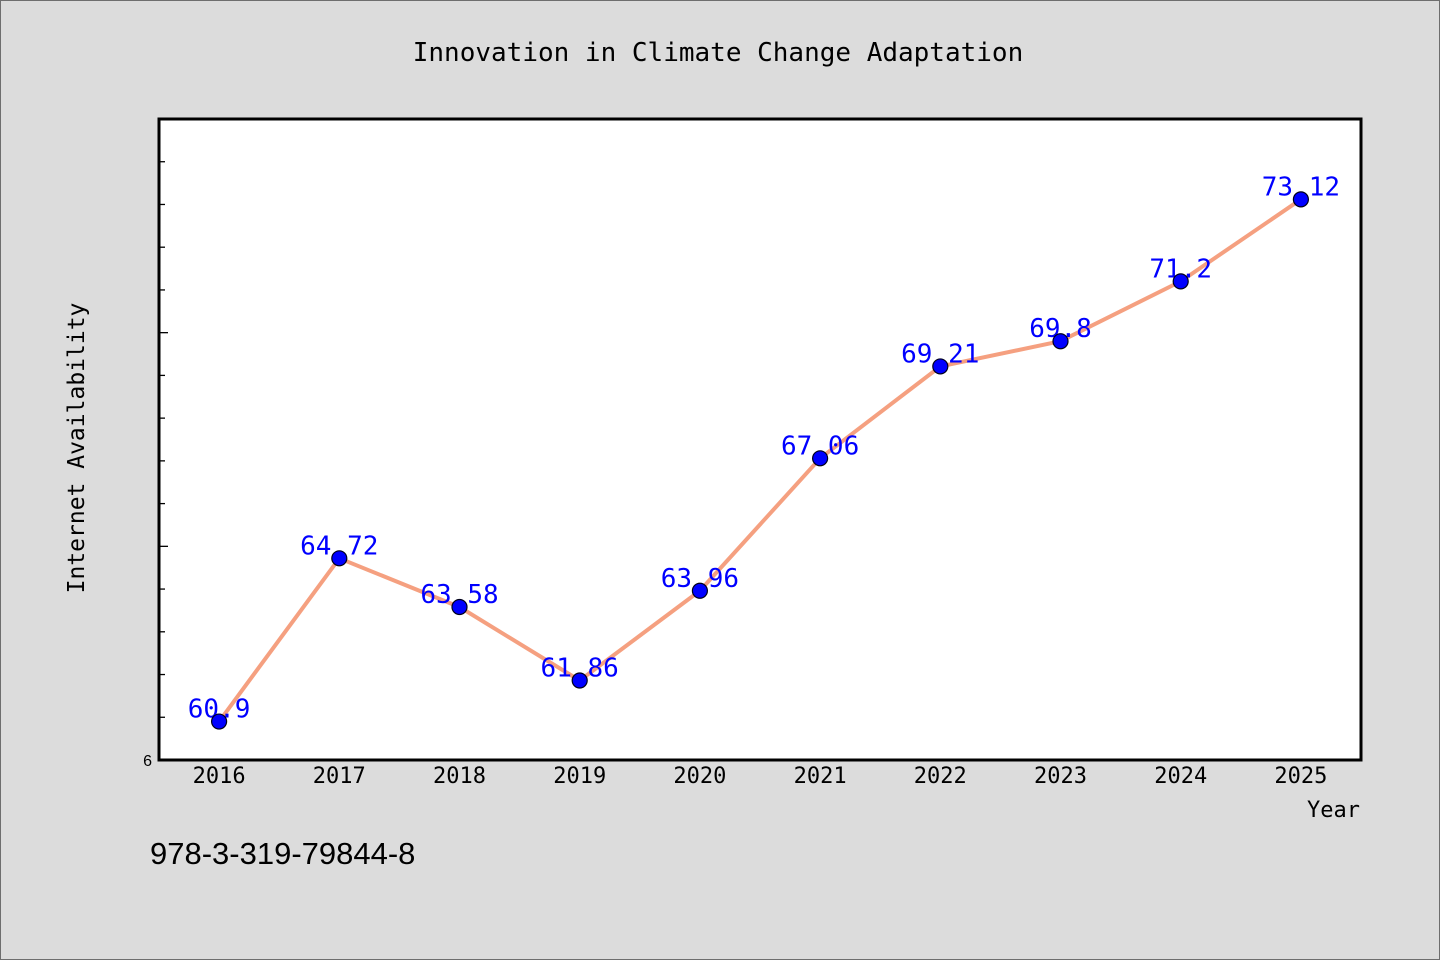 This screenshot has height=960, width=1440. I want to click on x-tick-label: 2023, so click(1060, 776).